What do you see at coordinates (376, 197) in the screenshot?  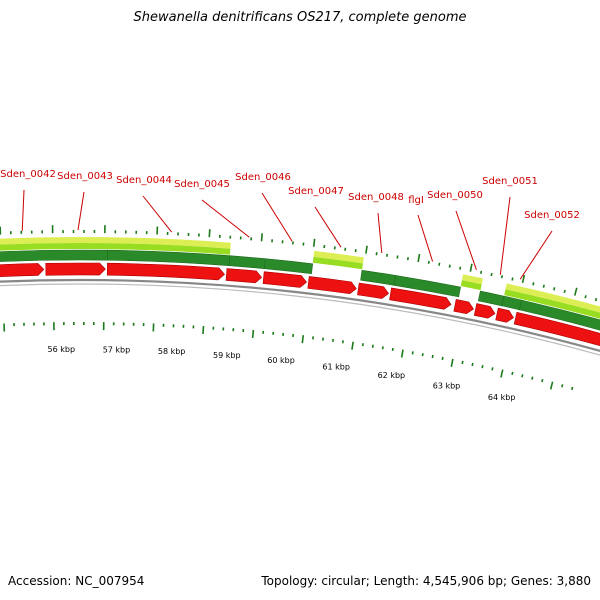 I see `gene-label: Sden_0048` at bounding box center [376, 197].